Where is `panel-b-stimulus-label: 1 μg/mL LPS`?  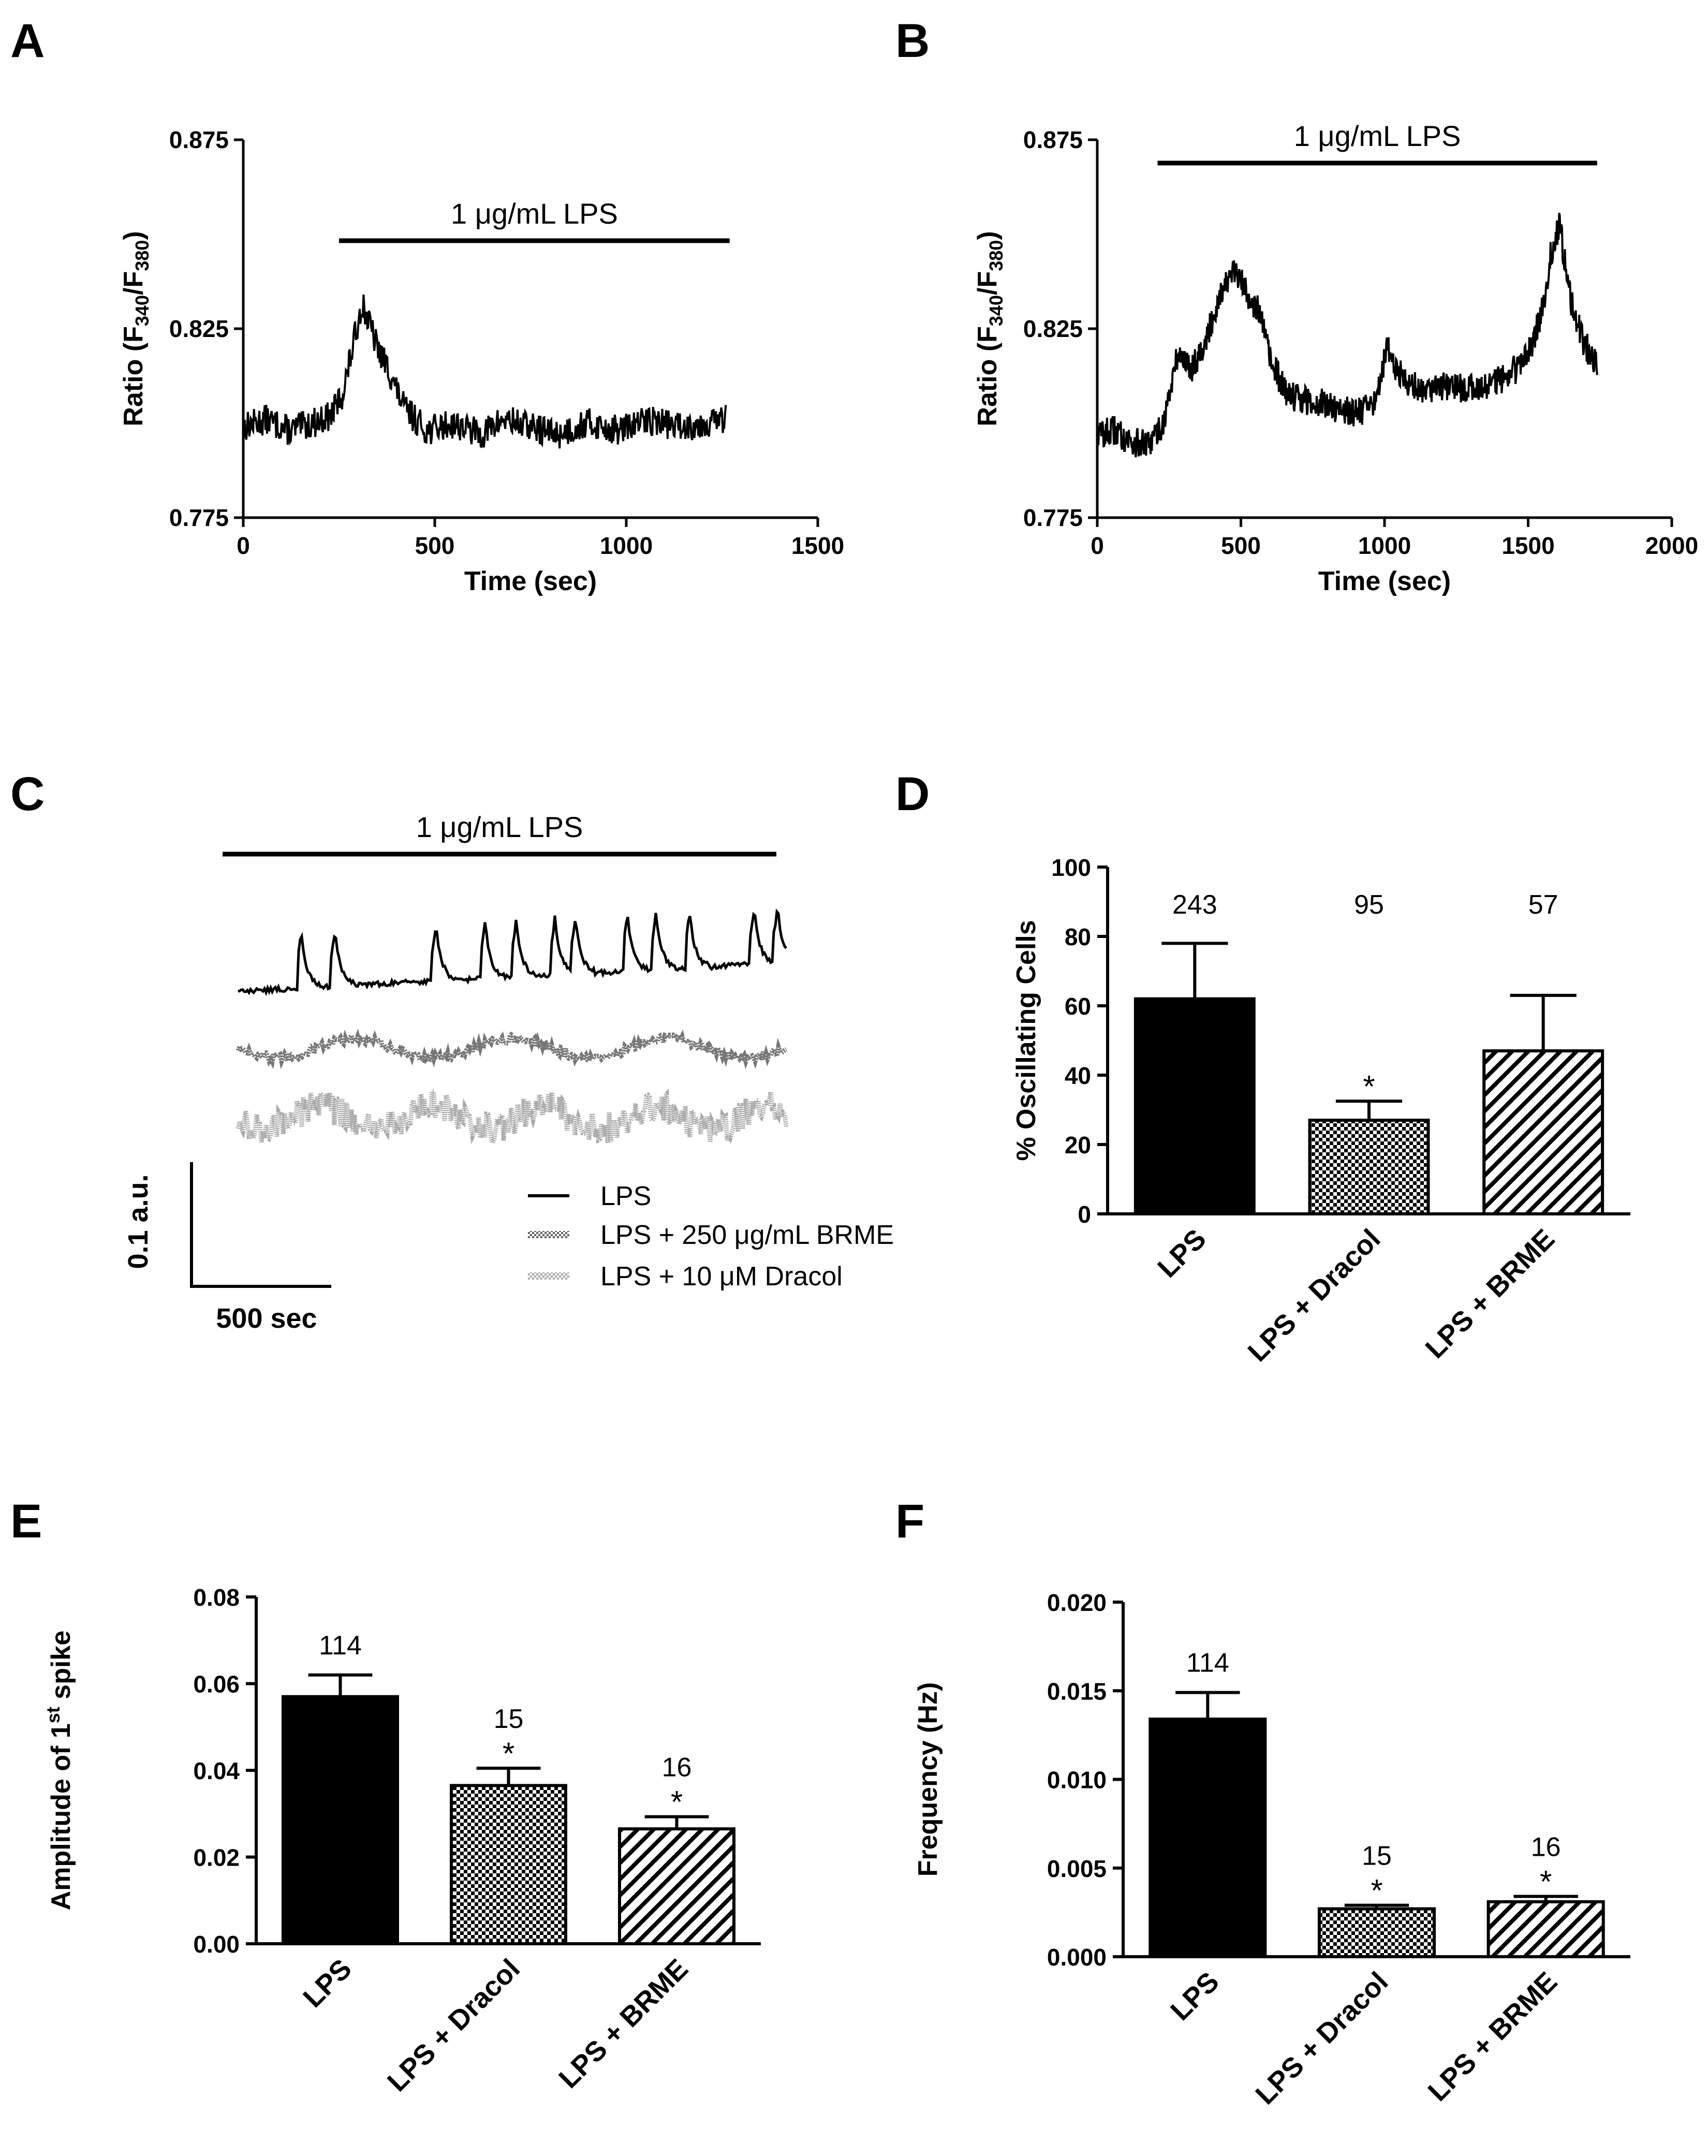
panel-b-stimulus-label: 1 μg/mL LPS is located at coordinates (1377, 136).